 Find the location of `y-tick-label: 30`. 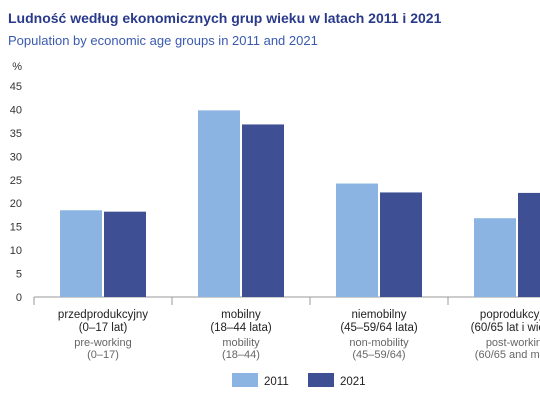

y-tick-label: 30 is located at coordinates (16, 157).